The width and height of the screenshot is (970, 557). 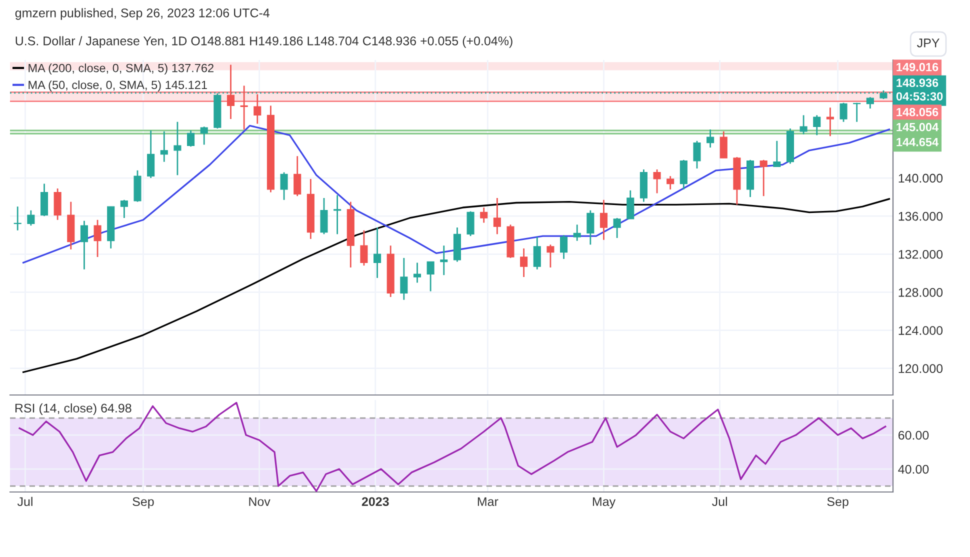 What do you see at coordinates (928, 43) in the screenshot?
I see `text: JPY` at bounding box center [928, 43].